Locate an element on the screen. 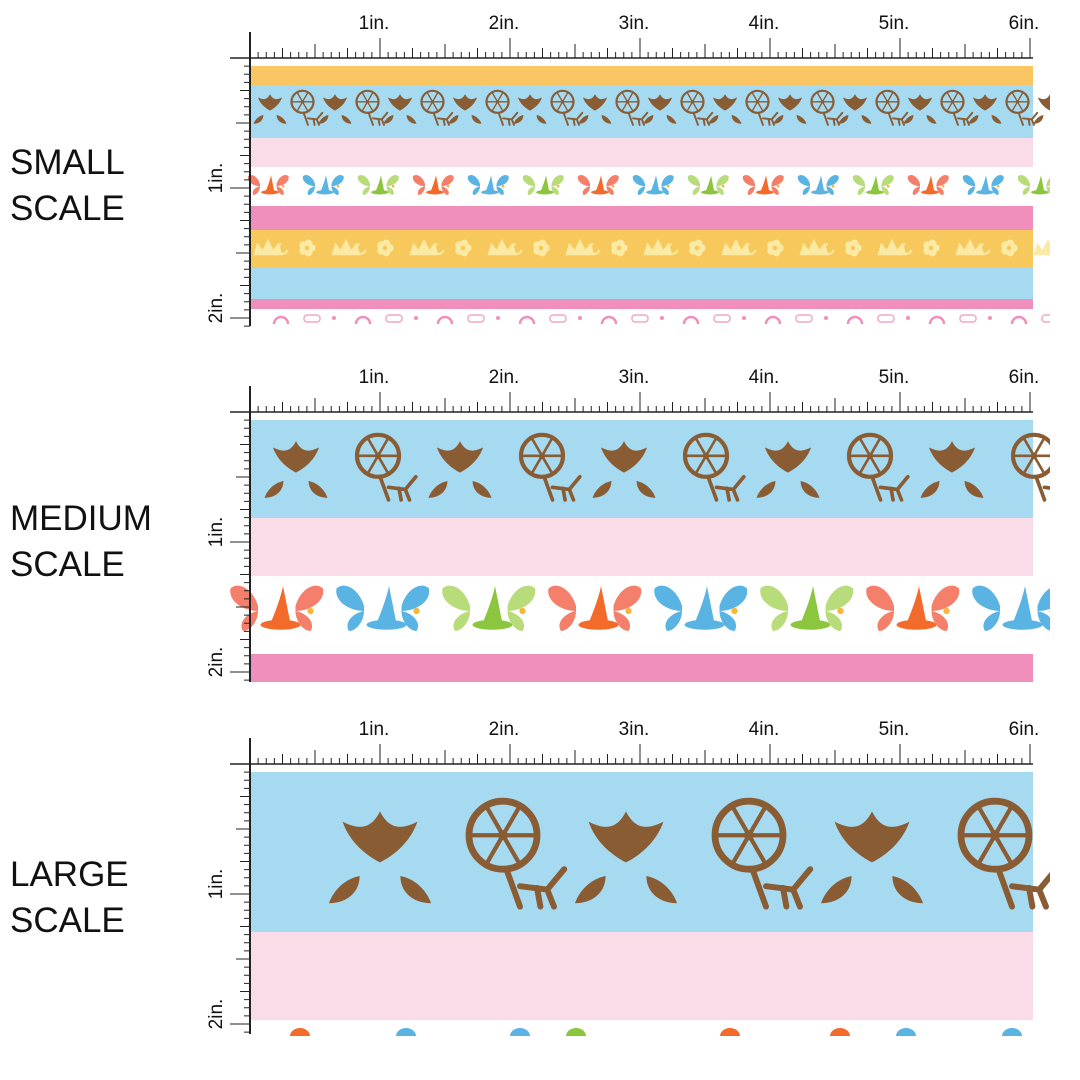 The width and height of the screenshot is (1080, 1080). motif-dot is located at coordinates (744, 318).